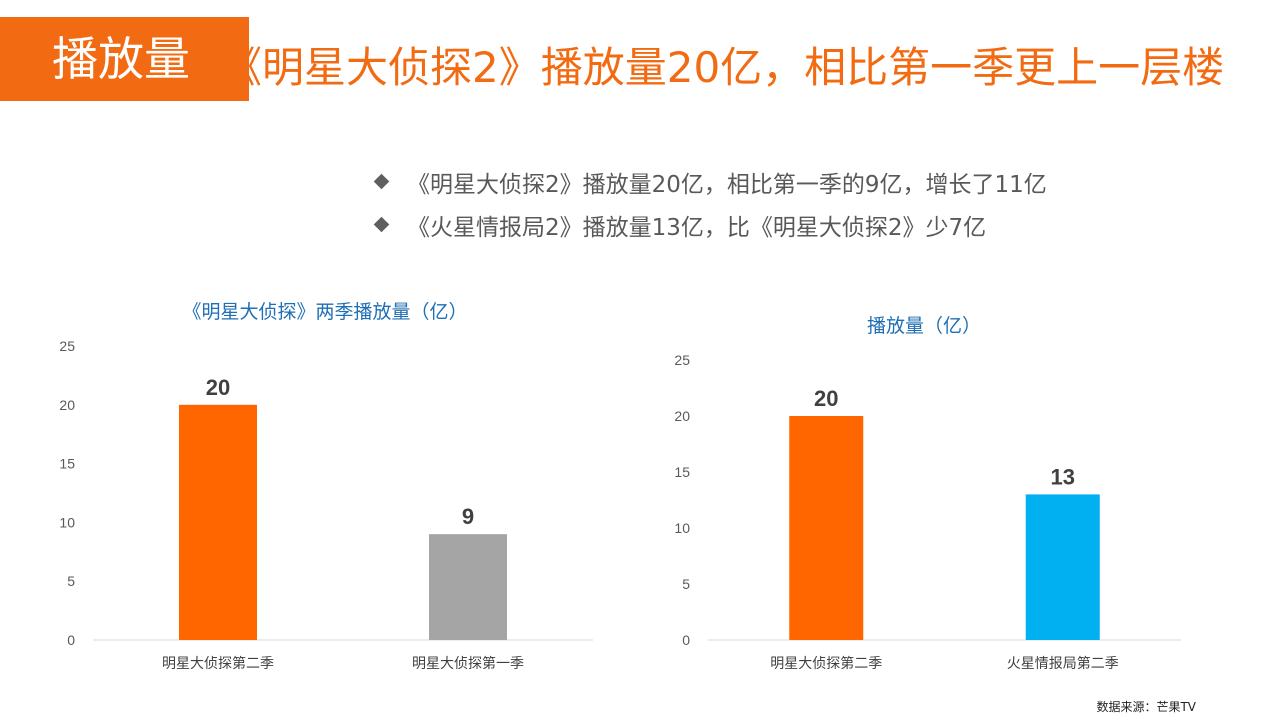  What do you see at coordinates (124, 59) in the screenshot?
I see `section-tag: 播放量` at bounding box center [124, 59].